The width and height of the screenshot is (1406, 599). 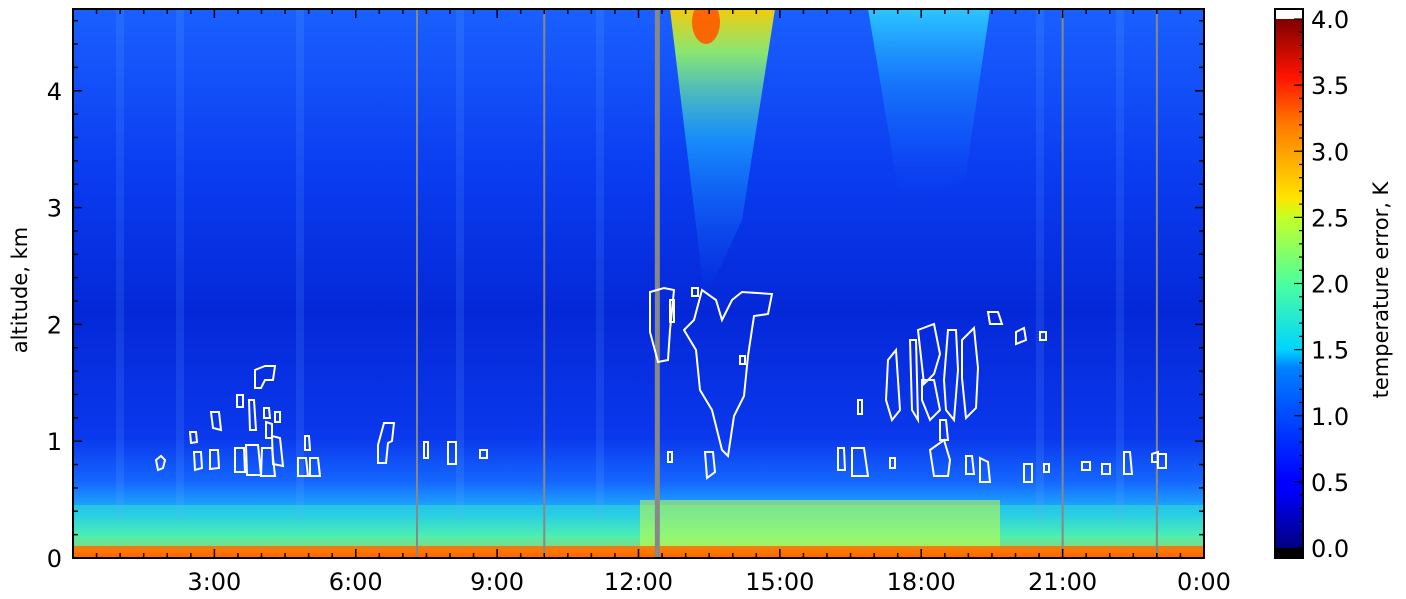 What do you see at coordinates (20, 290) in the screenshot?
I see `y-axis-label: altitude, km` at bounding box center [20, 290].